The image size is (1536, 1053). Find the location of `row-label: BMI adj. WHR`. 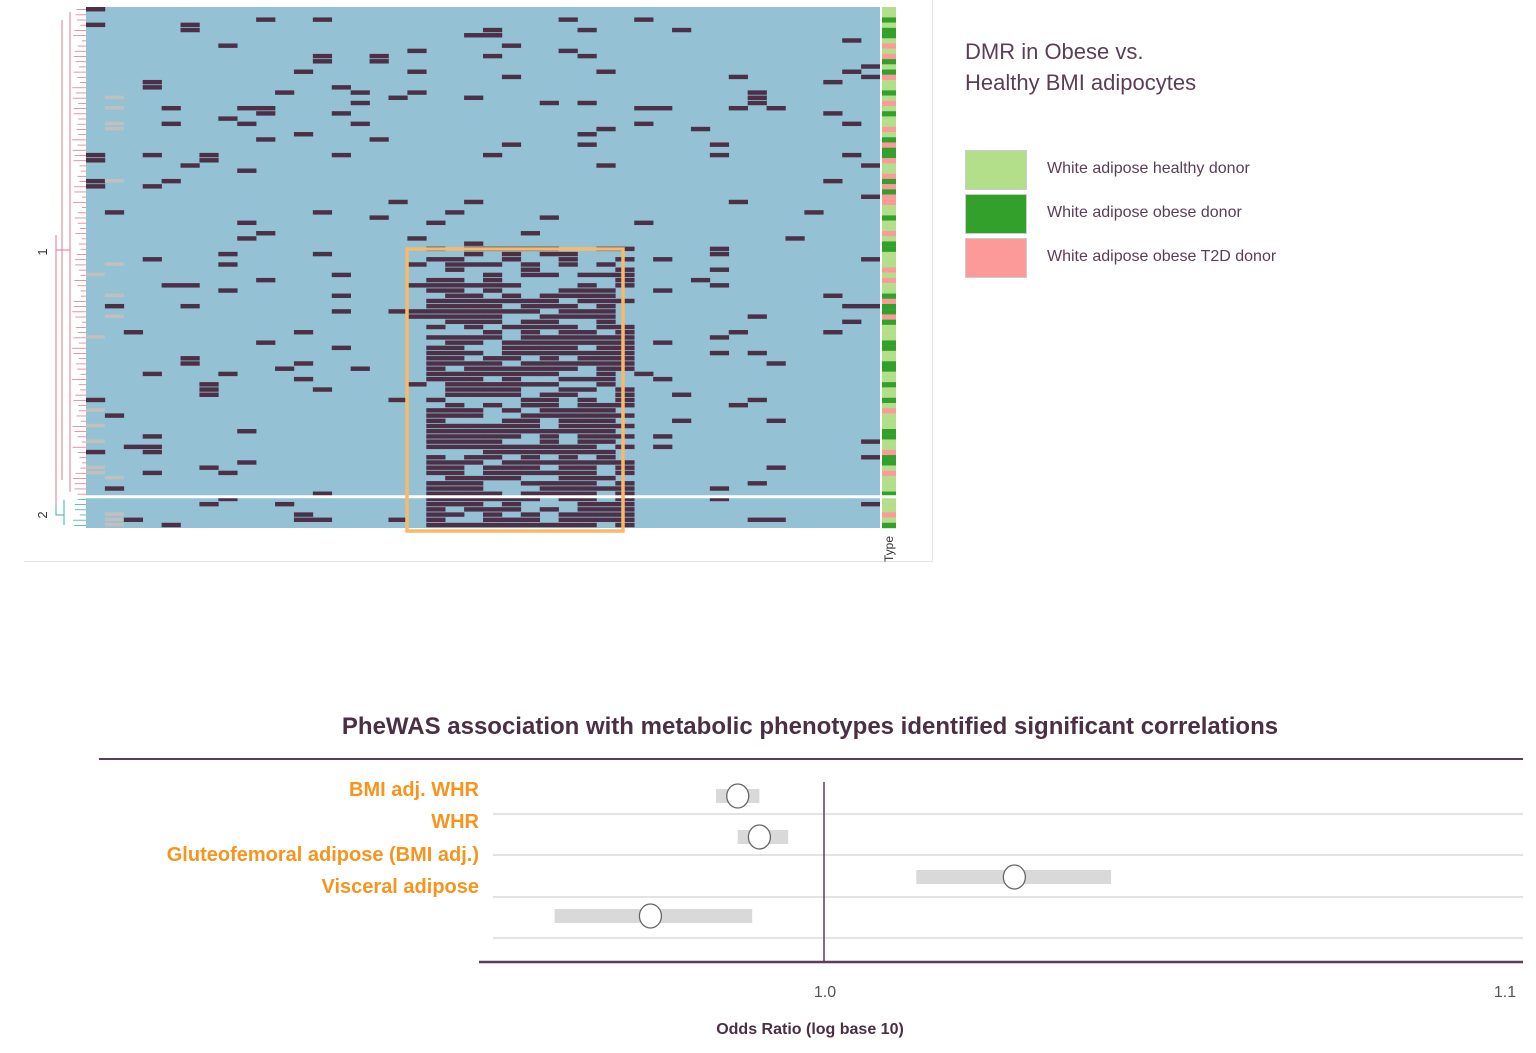

row-label: BMI adj. WHR is located at coordinates (414, 790).